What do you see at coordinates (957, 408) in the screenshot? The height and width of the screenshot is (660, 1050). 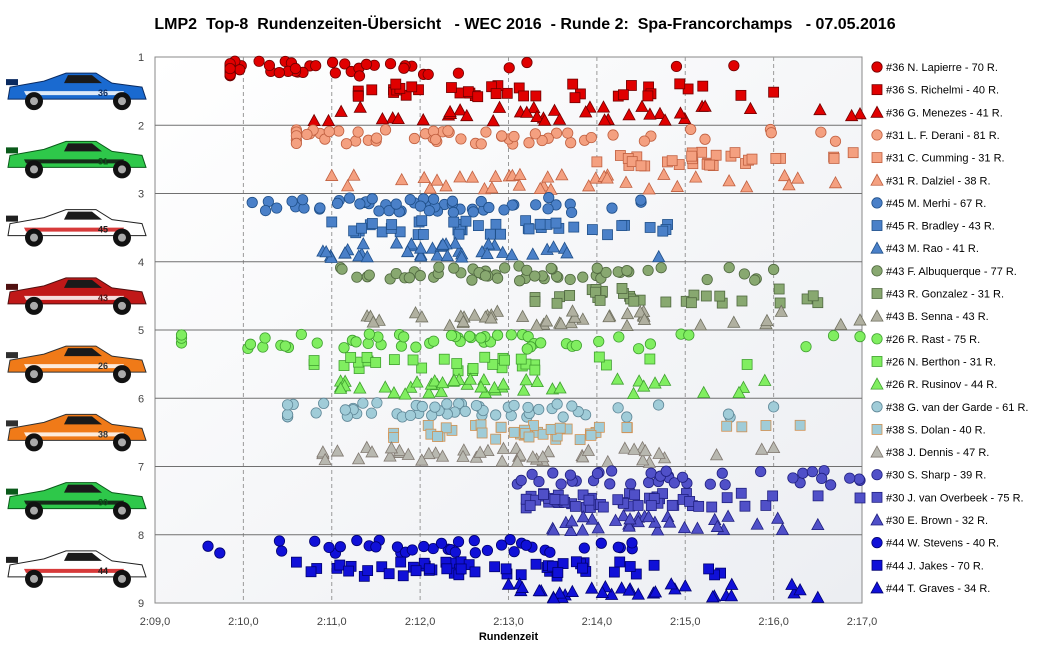 I see `legend-entry: #38 G. van der Garde - 61 R.` at bounding box center [957, 408].